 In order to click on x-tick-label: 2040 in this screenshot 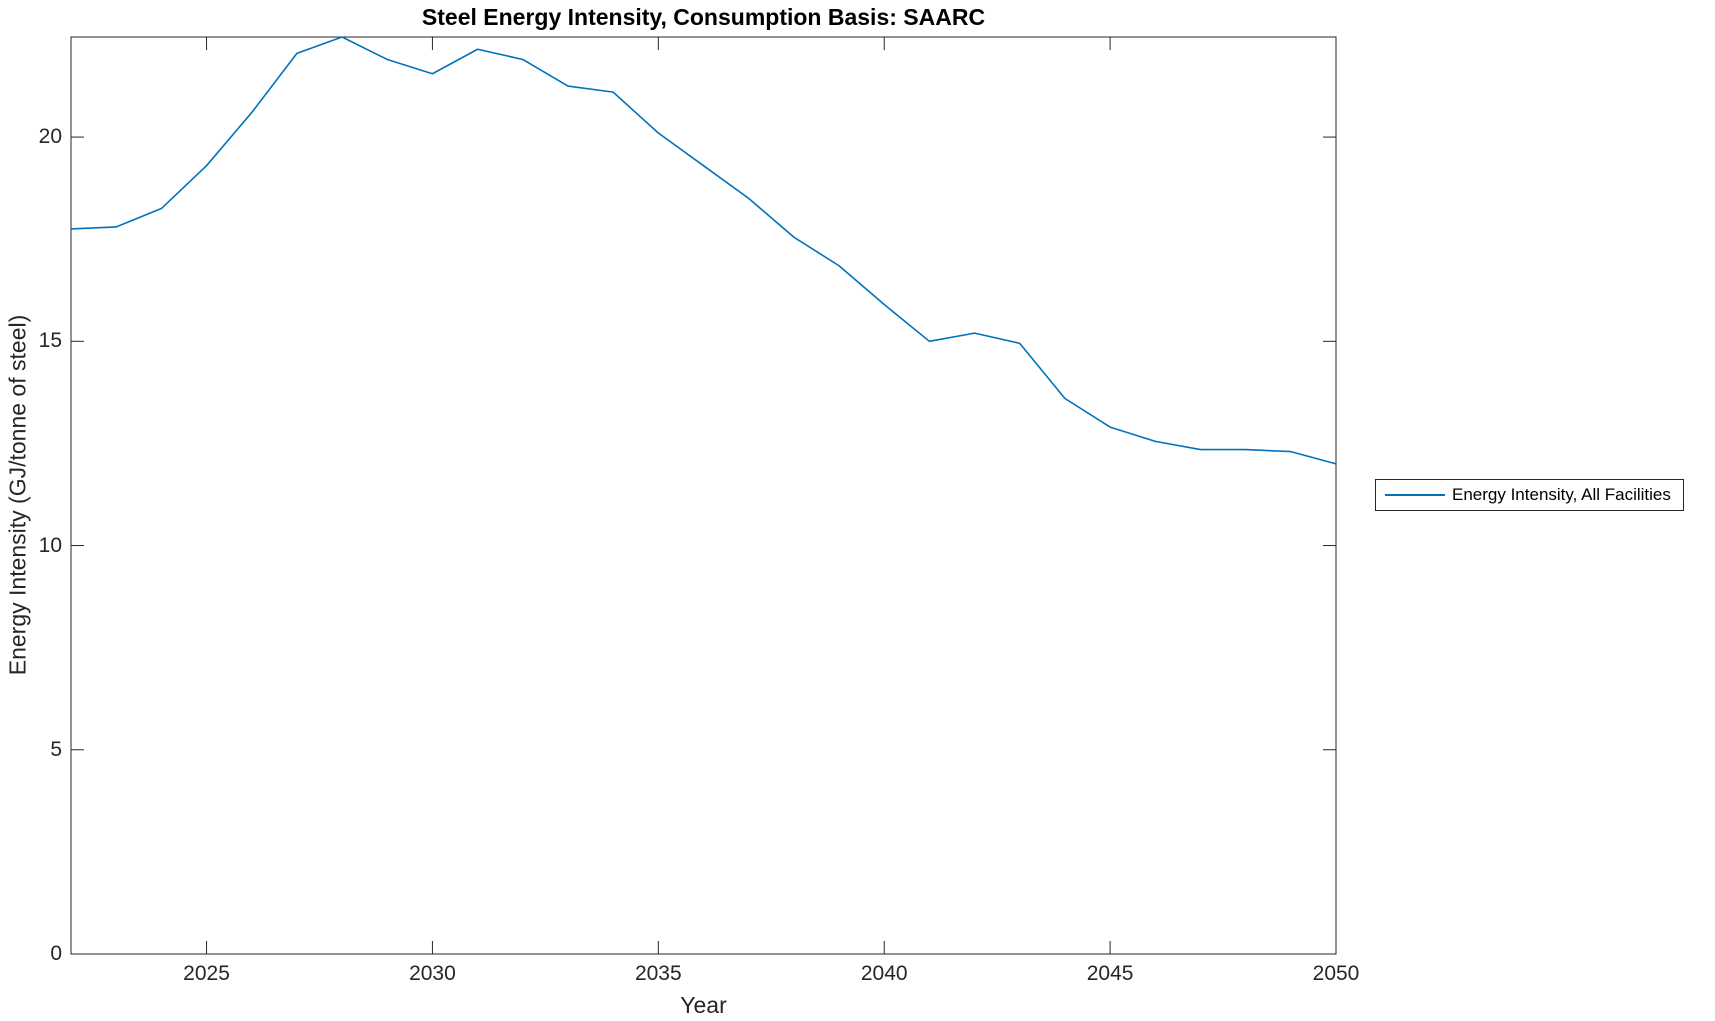, I will do `click(884, 973)`.